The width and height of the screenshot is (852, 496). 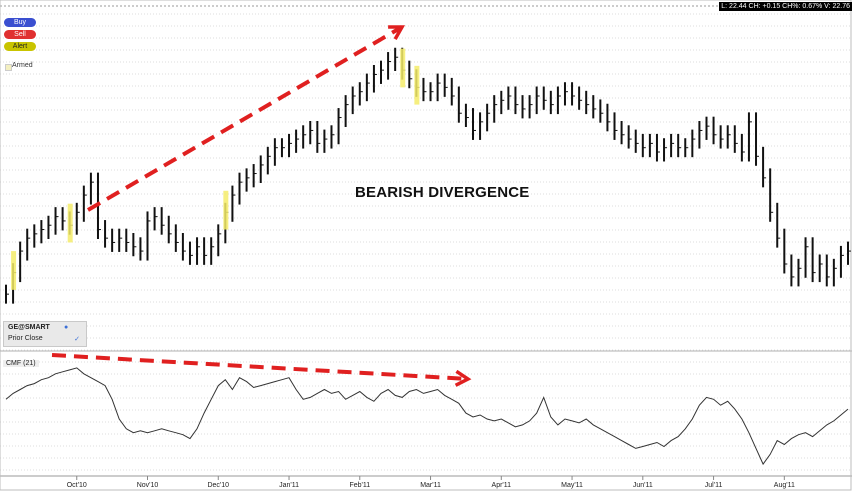 I want to click on x-tick-label: Feb'11, so click(x=359, y=485).